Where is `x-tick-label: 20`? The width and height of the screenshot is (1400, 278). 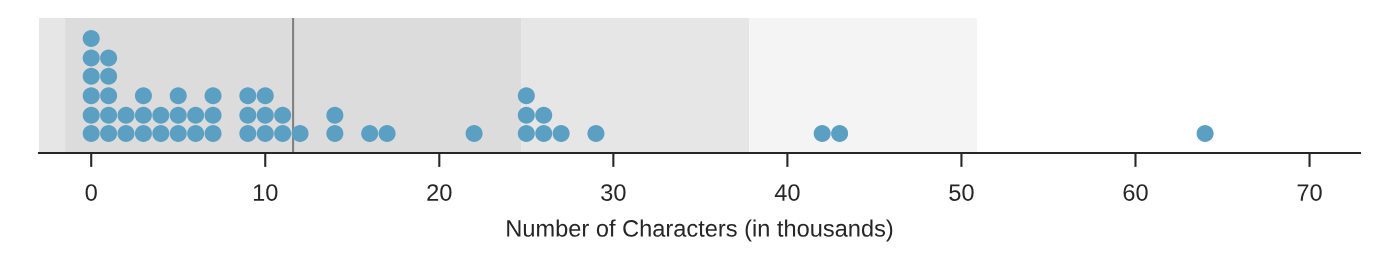
x-tick-label: 20 is located at coordinates (439, 192).